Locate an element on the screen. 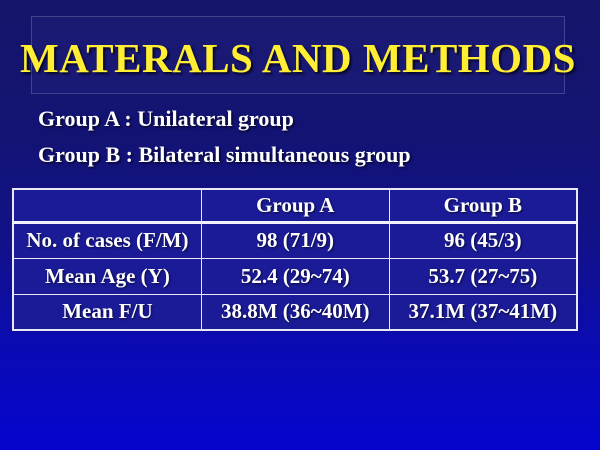 This screenshot has height=450, width=600. subtitle-line-group-b: Group B : Bilateral simultaneous group is located at coordinates (224, 154).